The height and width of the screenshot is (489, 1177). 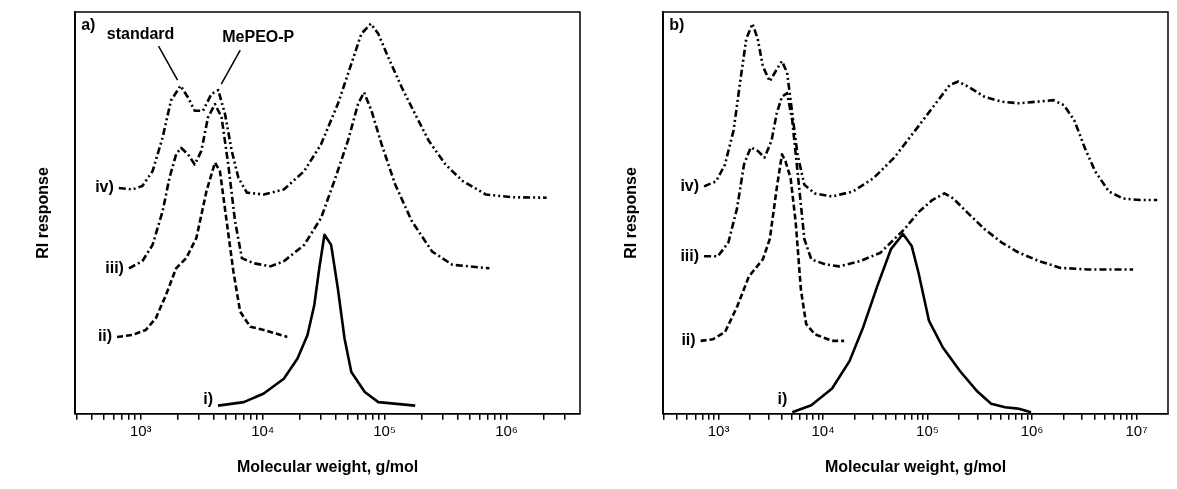 I want to click on annotation: standard, so click(x=140, y=33).